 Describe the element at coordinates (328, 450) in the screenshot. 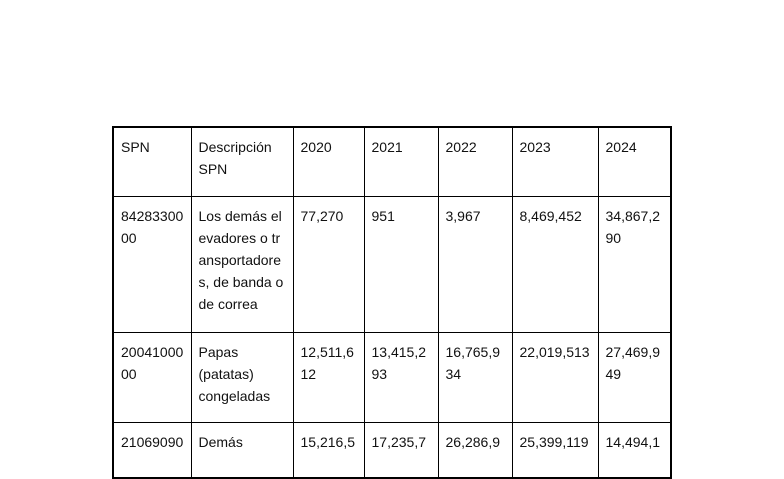

I see `value-cell: 15,216,5` at that location.